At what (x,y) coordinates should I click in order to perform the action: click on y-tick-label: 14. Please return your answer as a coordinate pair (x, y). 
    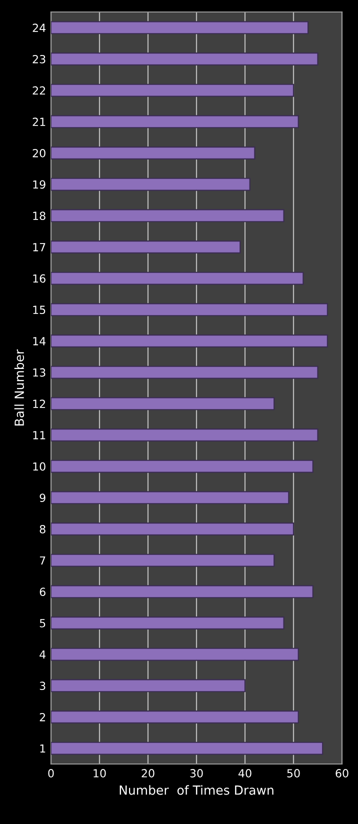
    Looking at the image, I should click on (39, 341).